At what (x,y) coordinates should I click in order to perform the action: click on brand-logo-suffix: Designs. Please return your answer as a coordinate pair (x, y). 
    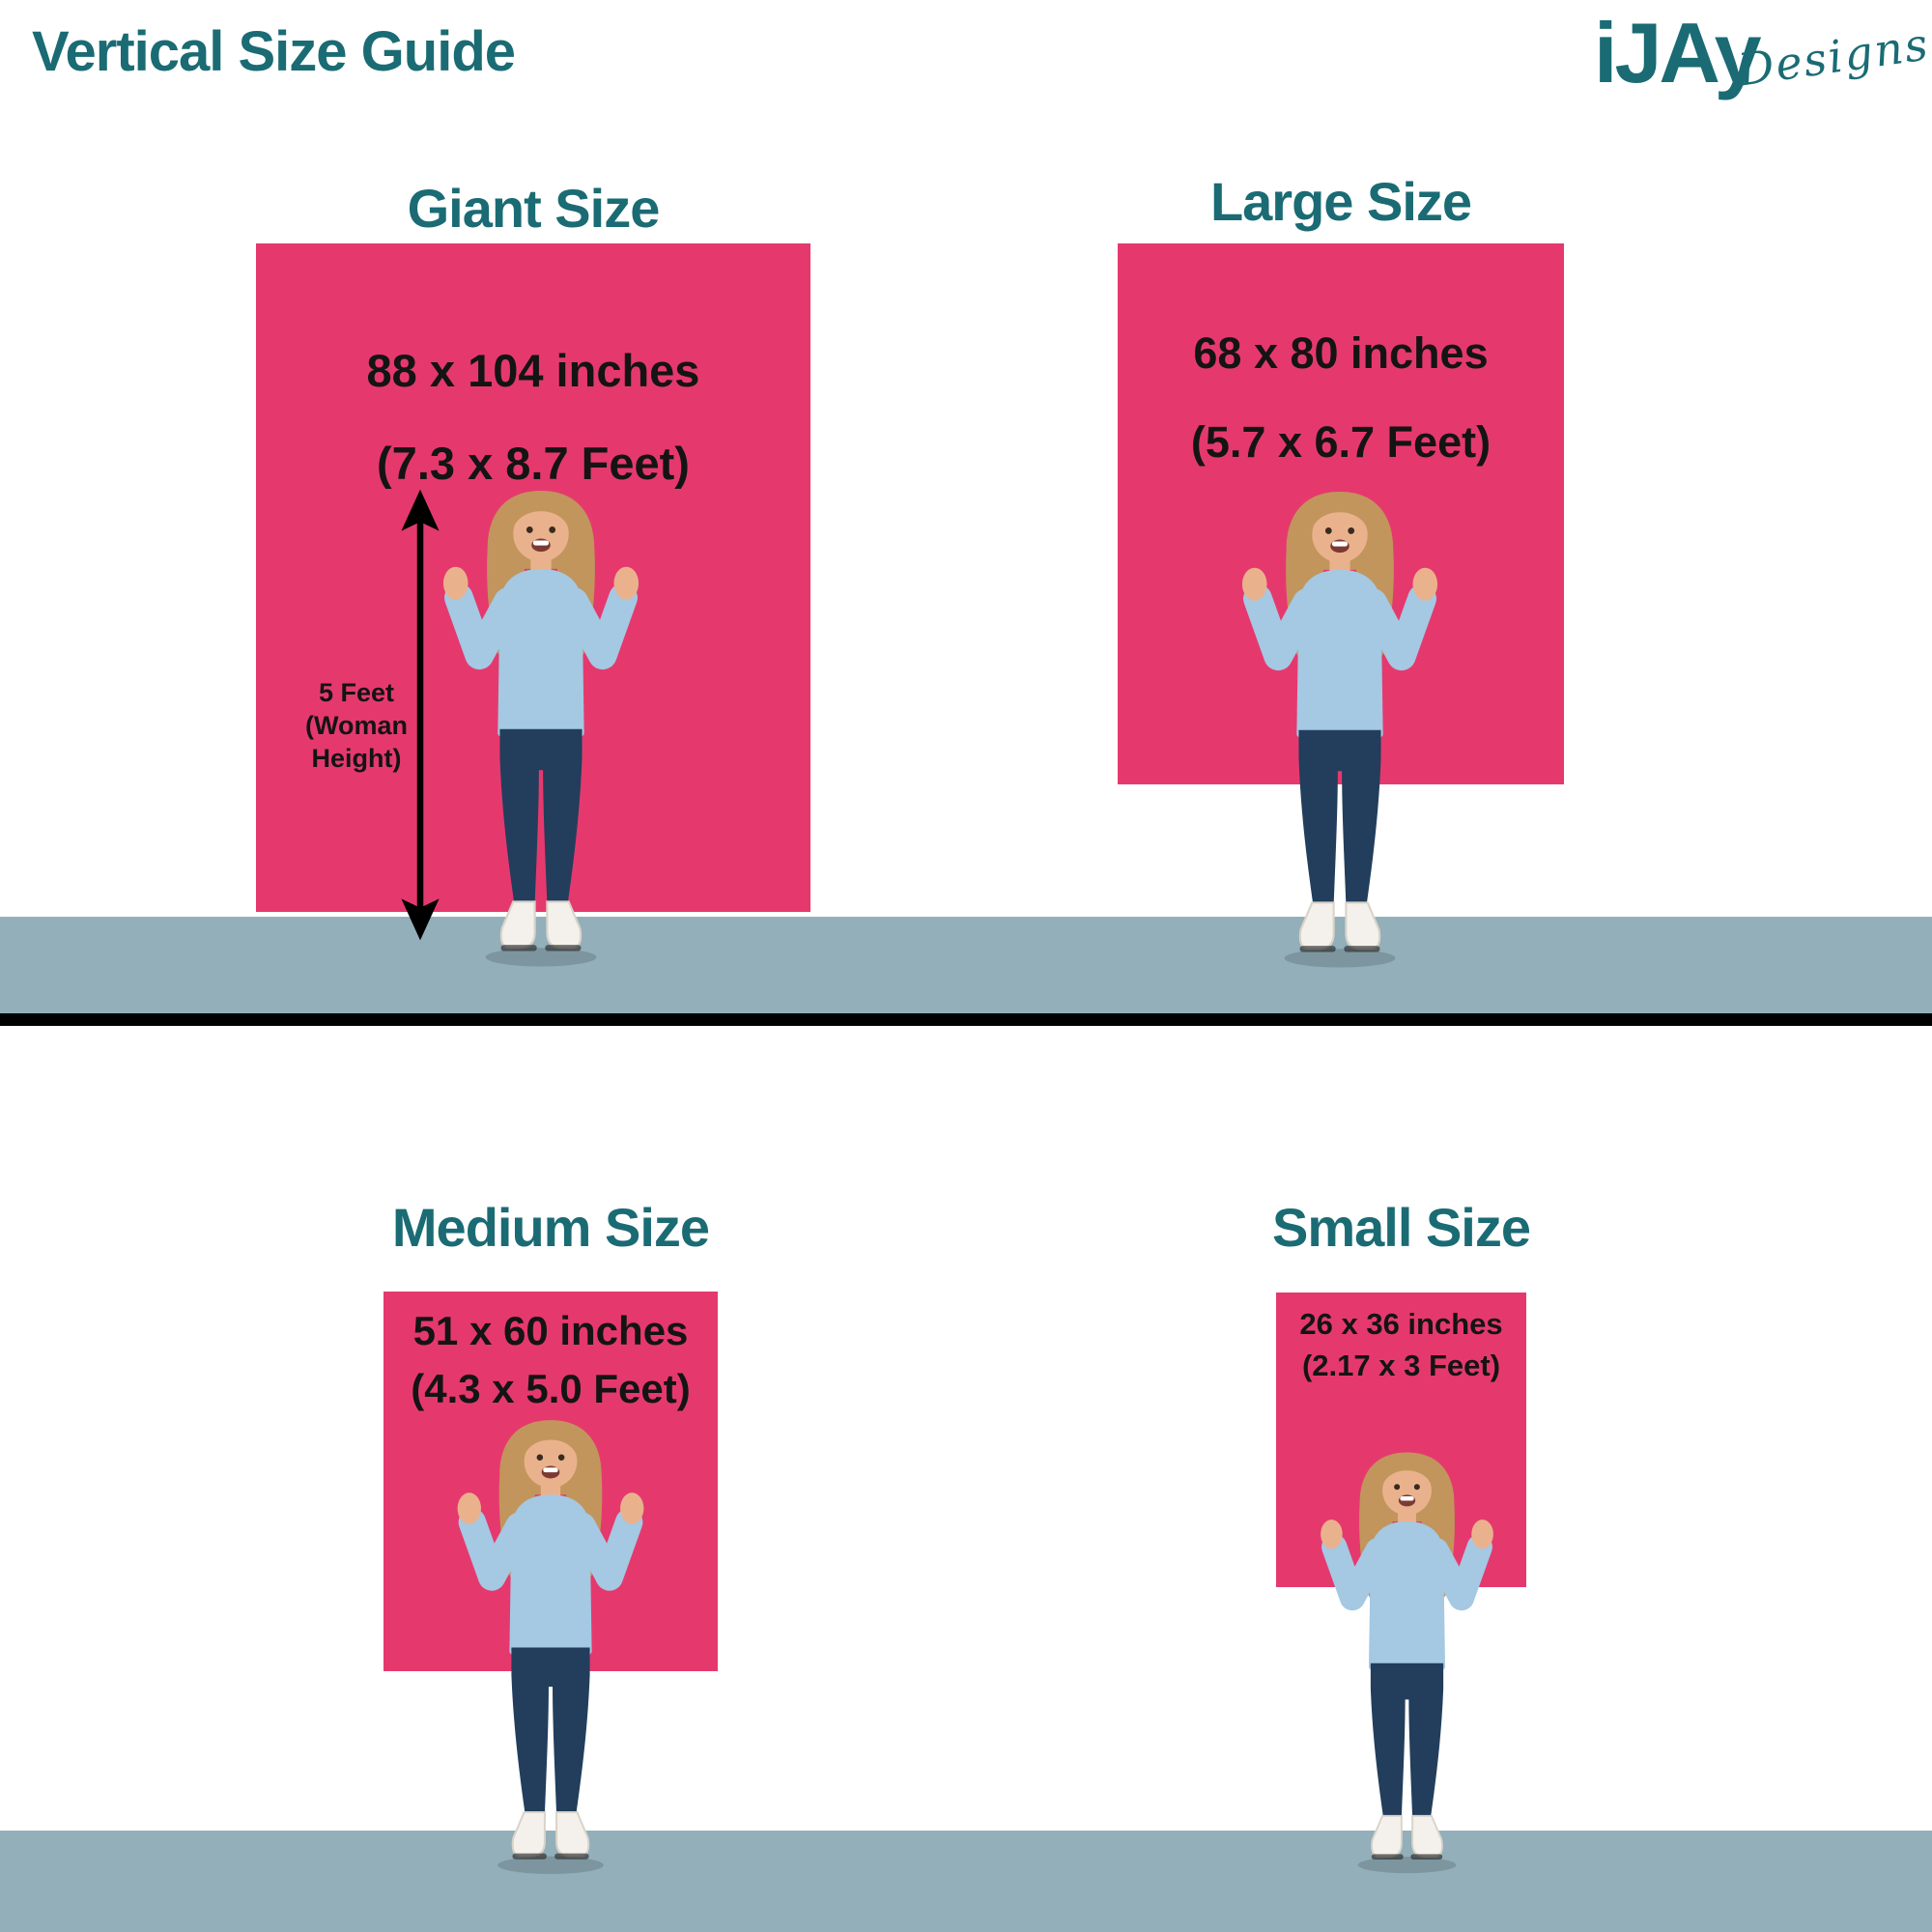
    Looking at the image, I should click on (1833, 57).